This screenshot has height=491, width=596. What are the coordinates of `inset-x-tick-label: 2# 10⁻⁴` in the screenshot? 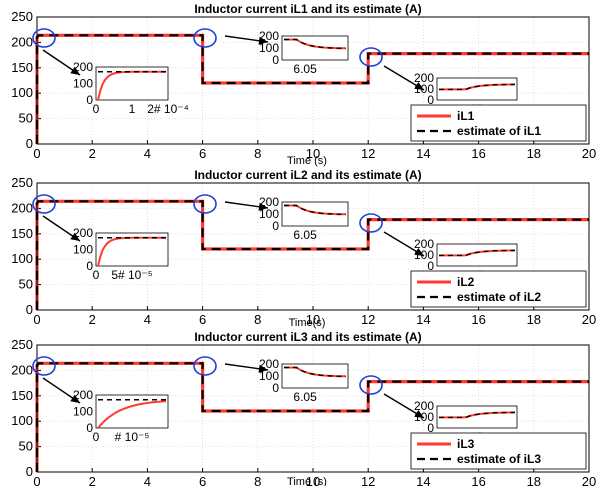 It's located at (168, 109).